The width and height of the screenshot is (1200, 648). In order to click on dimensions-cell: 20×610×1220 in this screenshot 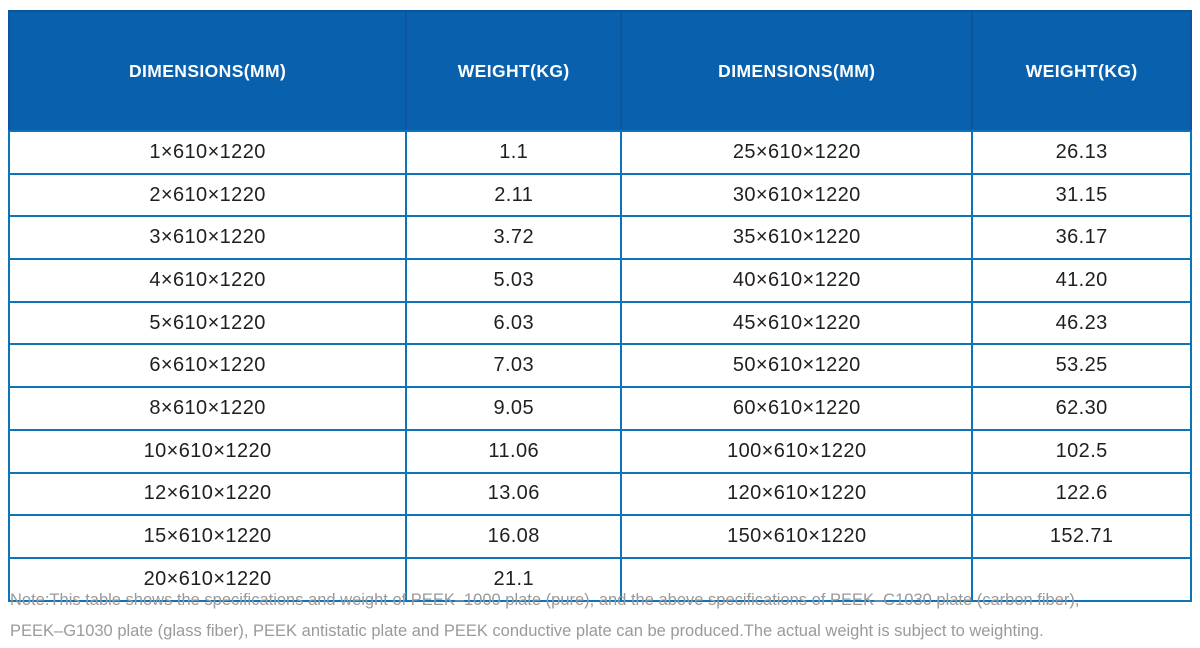, I will do `click(207, 579)`.